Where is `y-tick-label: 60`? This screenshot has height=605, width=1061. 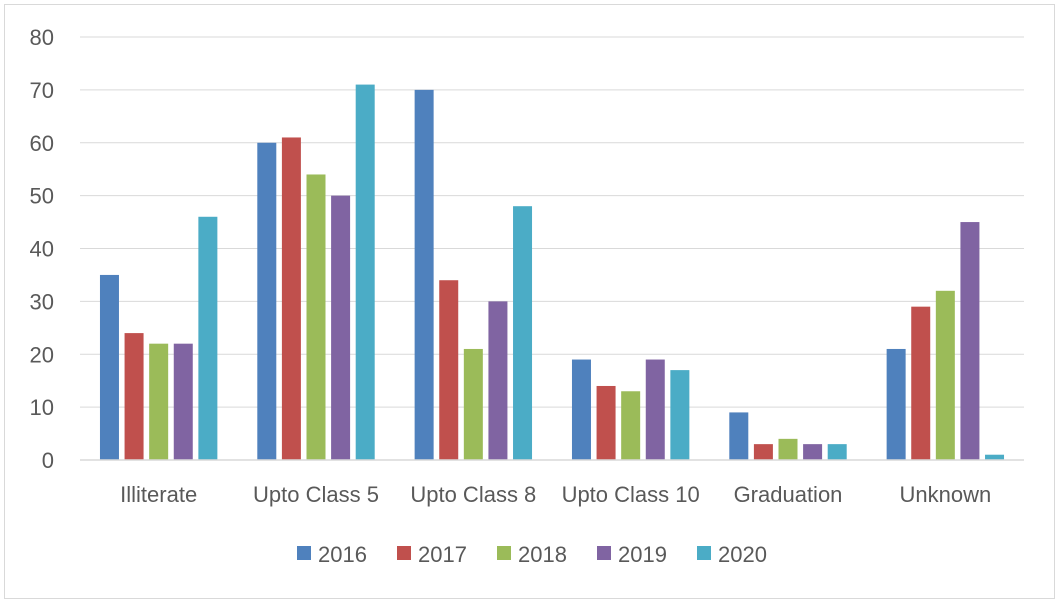 y-tick-label: 60 is located at coordinates (42, 143).